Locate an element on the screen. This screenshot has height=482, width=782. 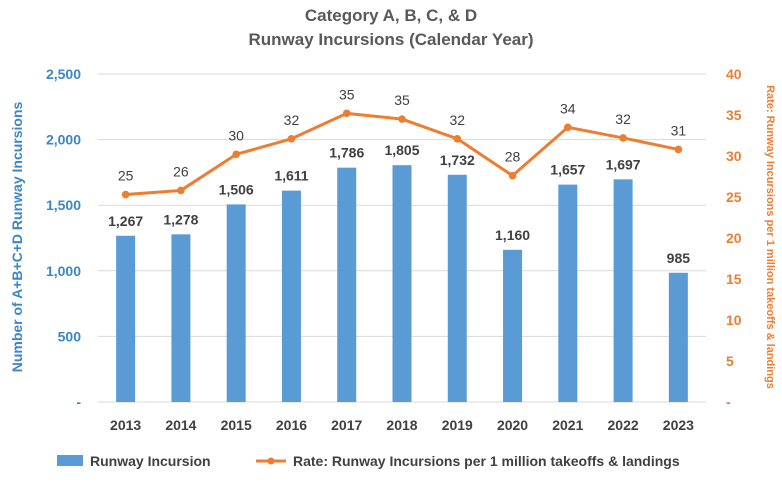
rate-value-label: 26 is located at coordinates (181, 171).